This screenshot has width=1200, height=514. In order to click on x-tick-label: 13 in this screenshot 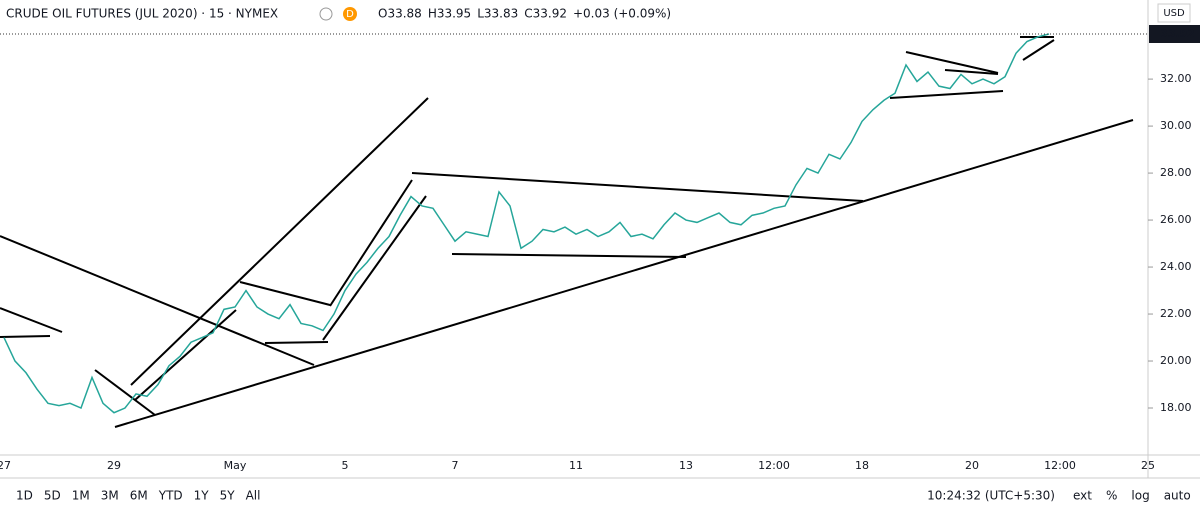, I will do `click(686, 465)`.